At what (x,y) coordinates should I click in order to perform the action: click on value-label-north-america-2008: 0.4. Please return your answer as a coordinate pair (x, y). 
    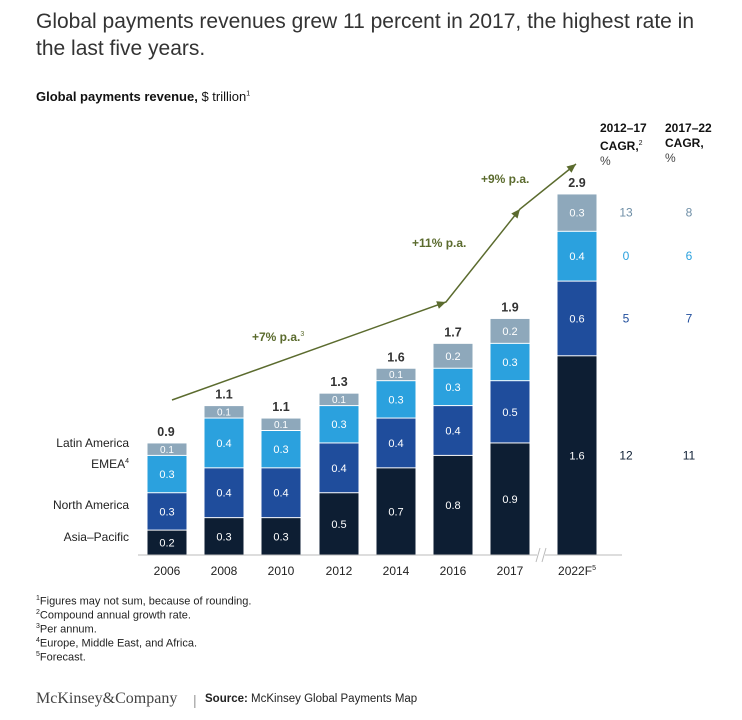
    Looking at the image, I should click on (223, 494).